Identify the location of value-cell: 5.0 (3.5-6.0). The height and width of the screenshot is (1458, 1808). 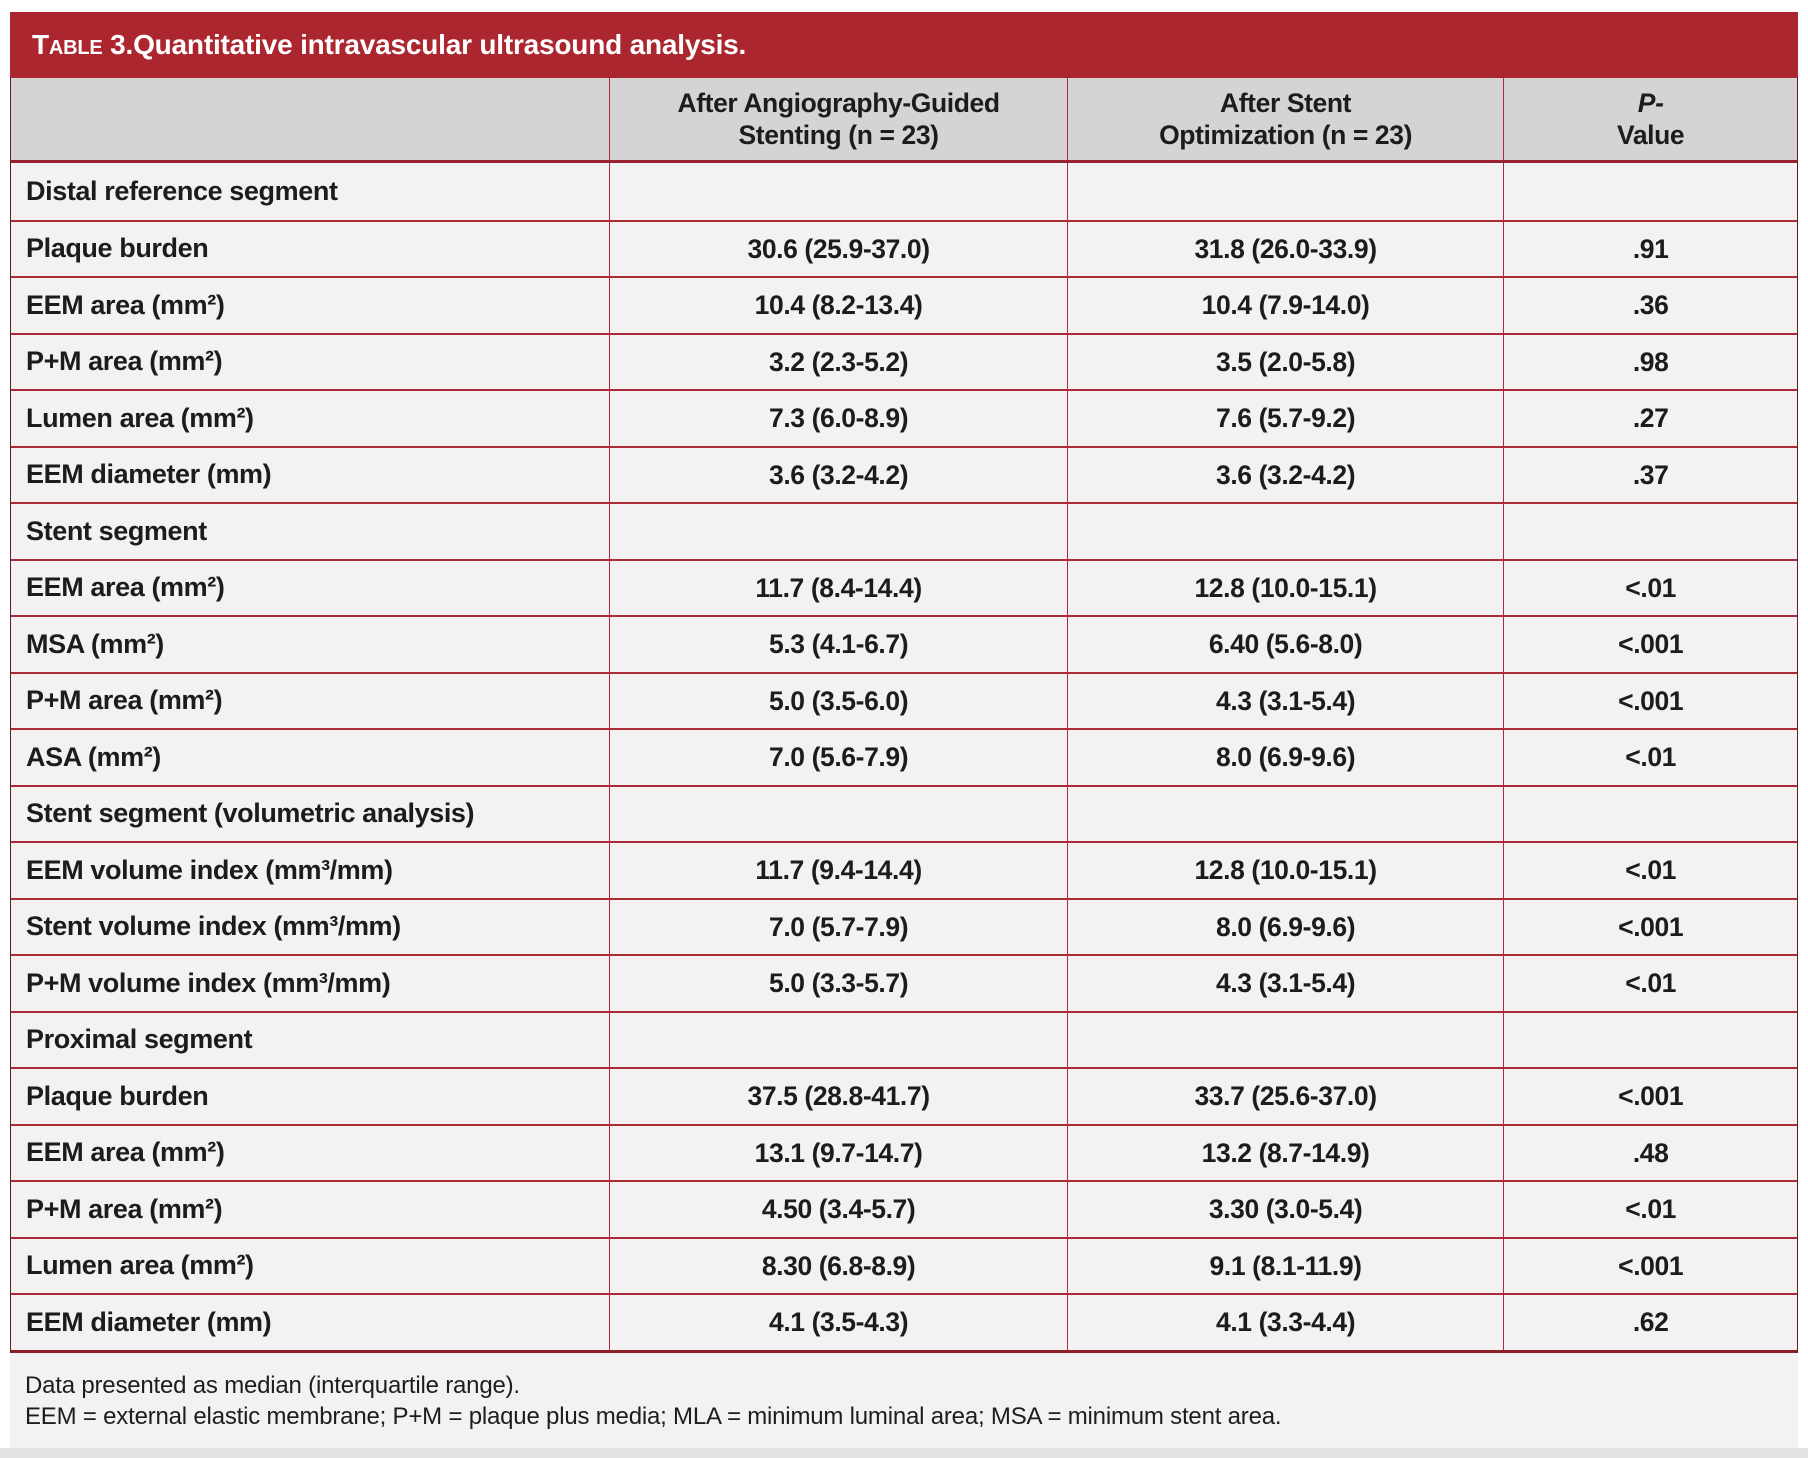
(839, 700).